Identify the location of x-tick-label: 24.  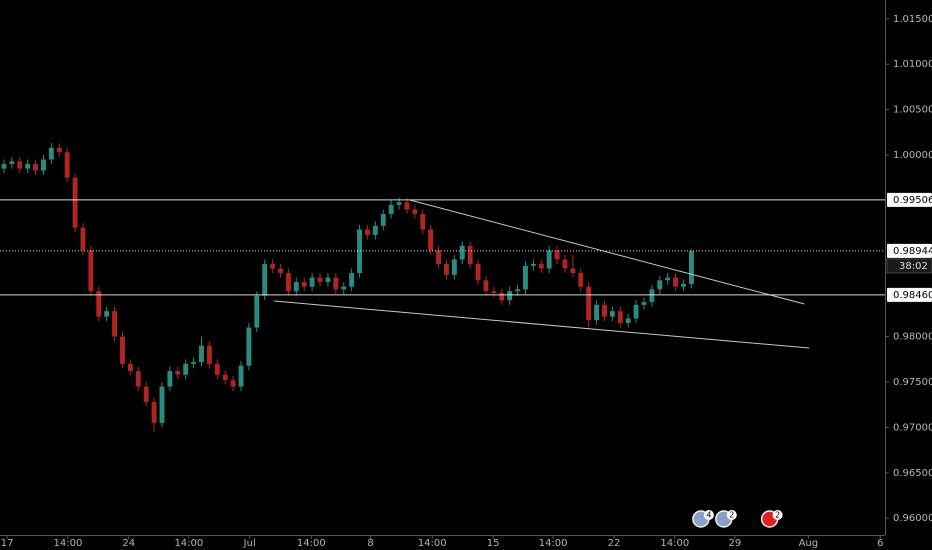
(128, 543).